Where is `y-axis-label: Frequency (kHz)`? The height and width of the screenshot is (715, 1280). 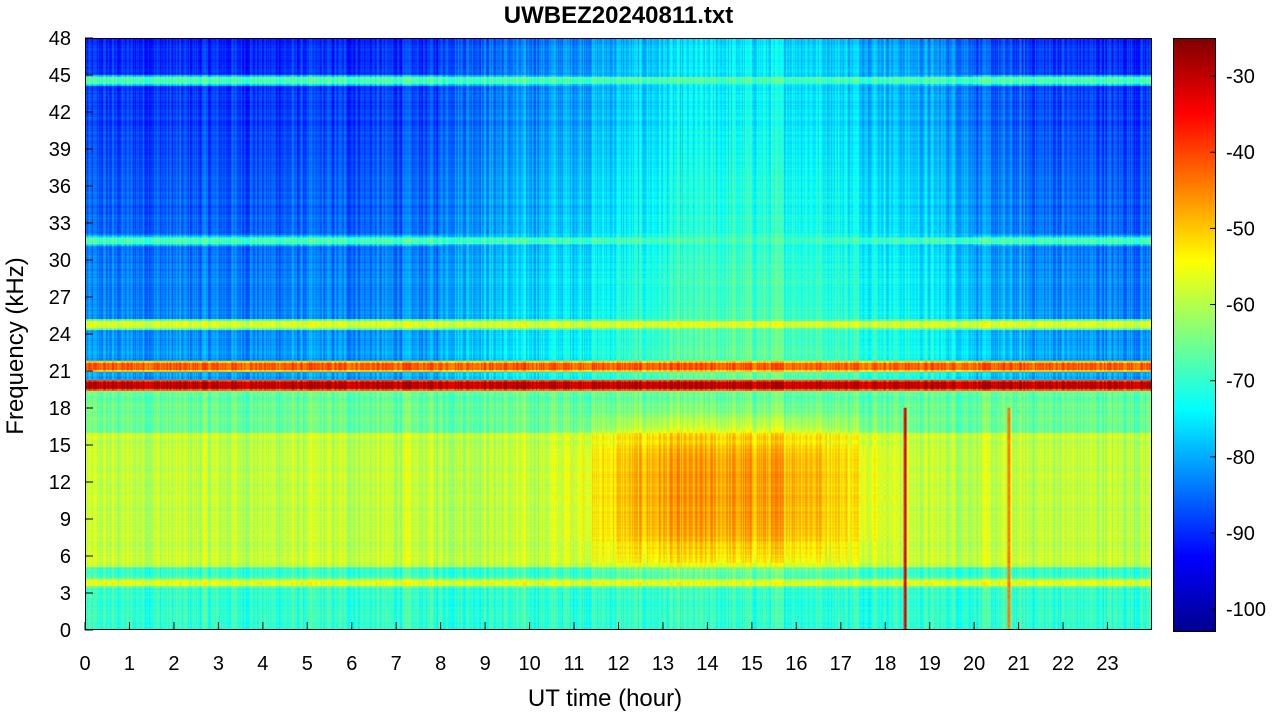 y-axis-label: Frequency (kHz) is located at coordinates (15, 345).